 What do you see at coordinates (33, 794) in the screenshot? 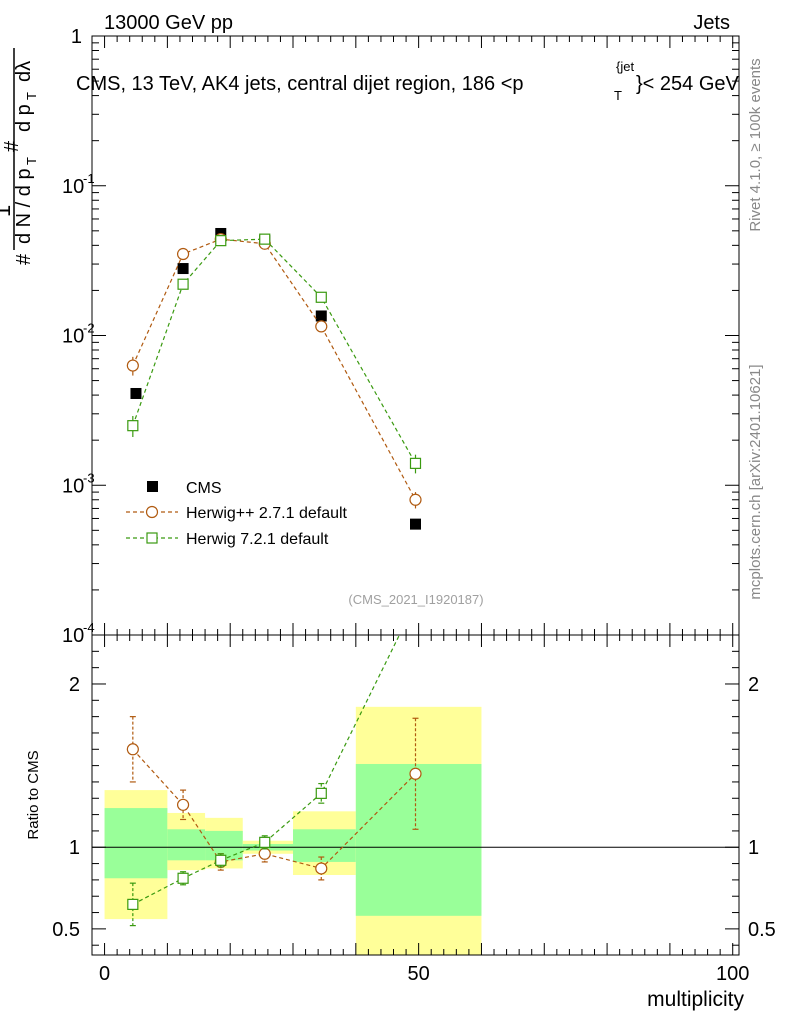
I see `ratio-y-axis-label: Ratio to CMS` at bounding box center [33, 794].